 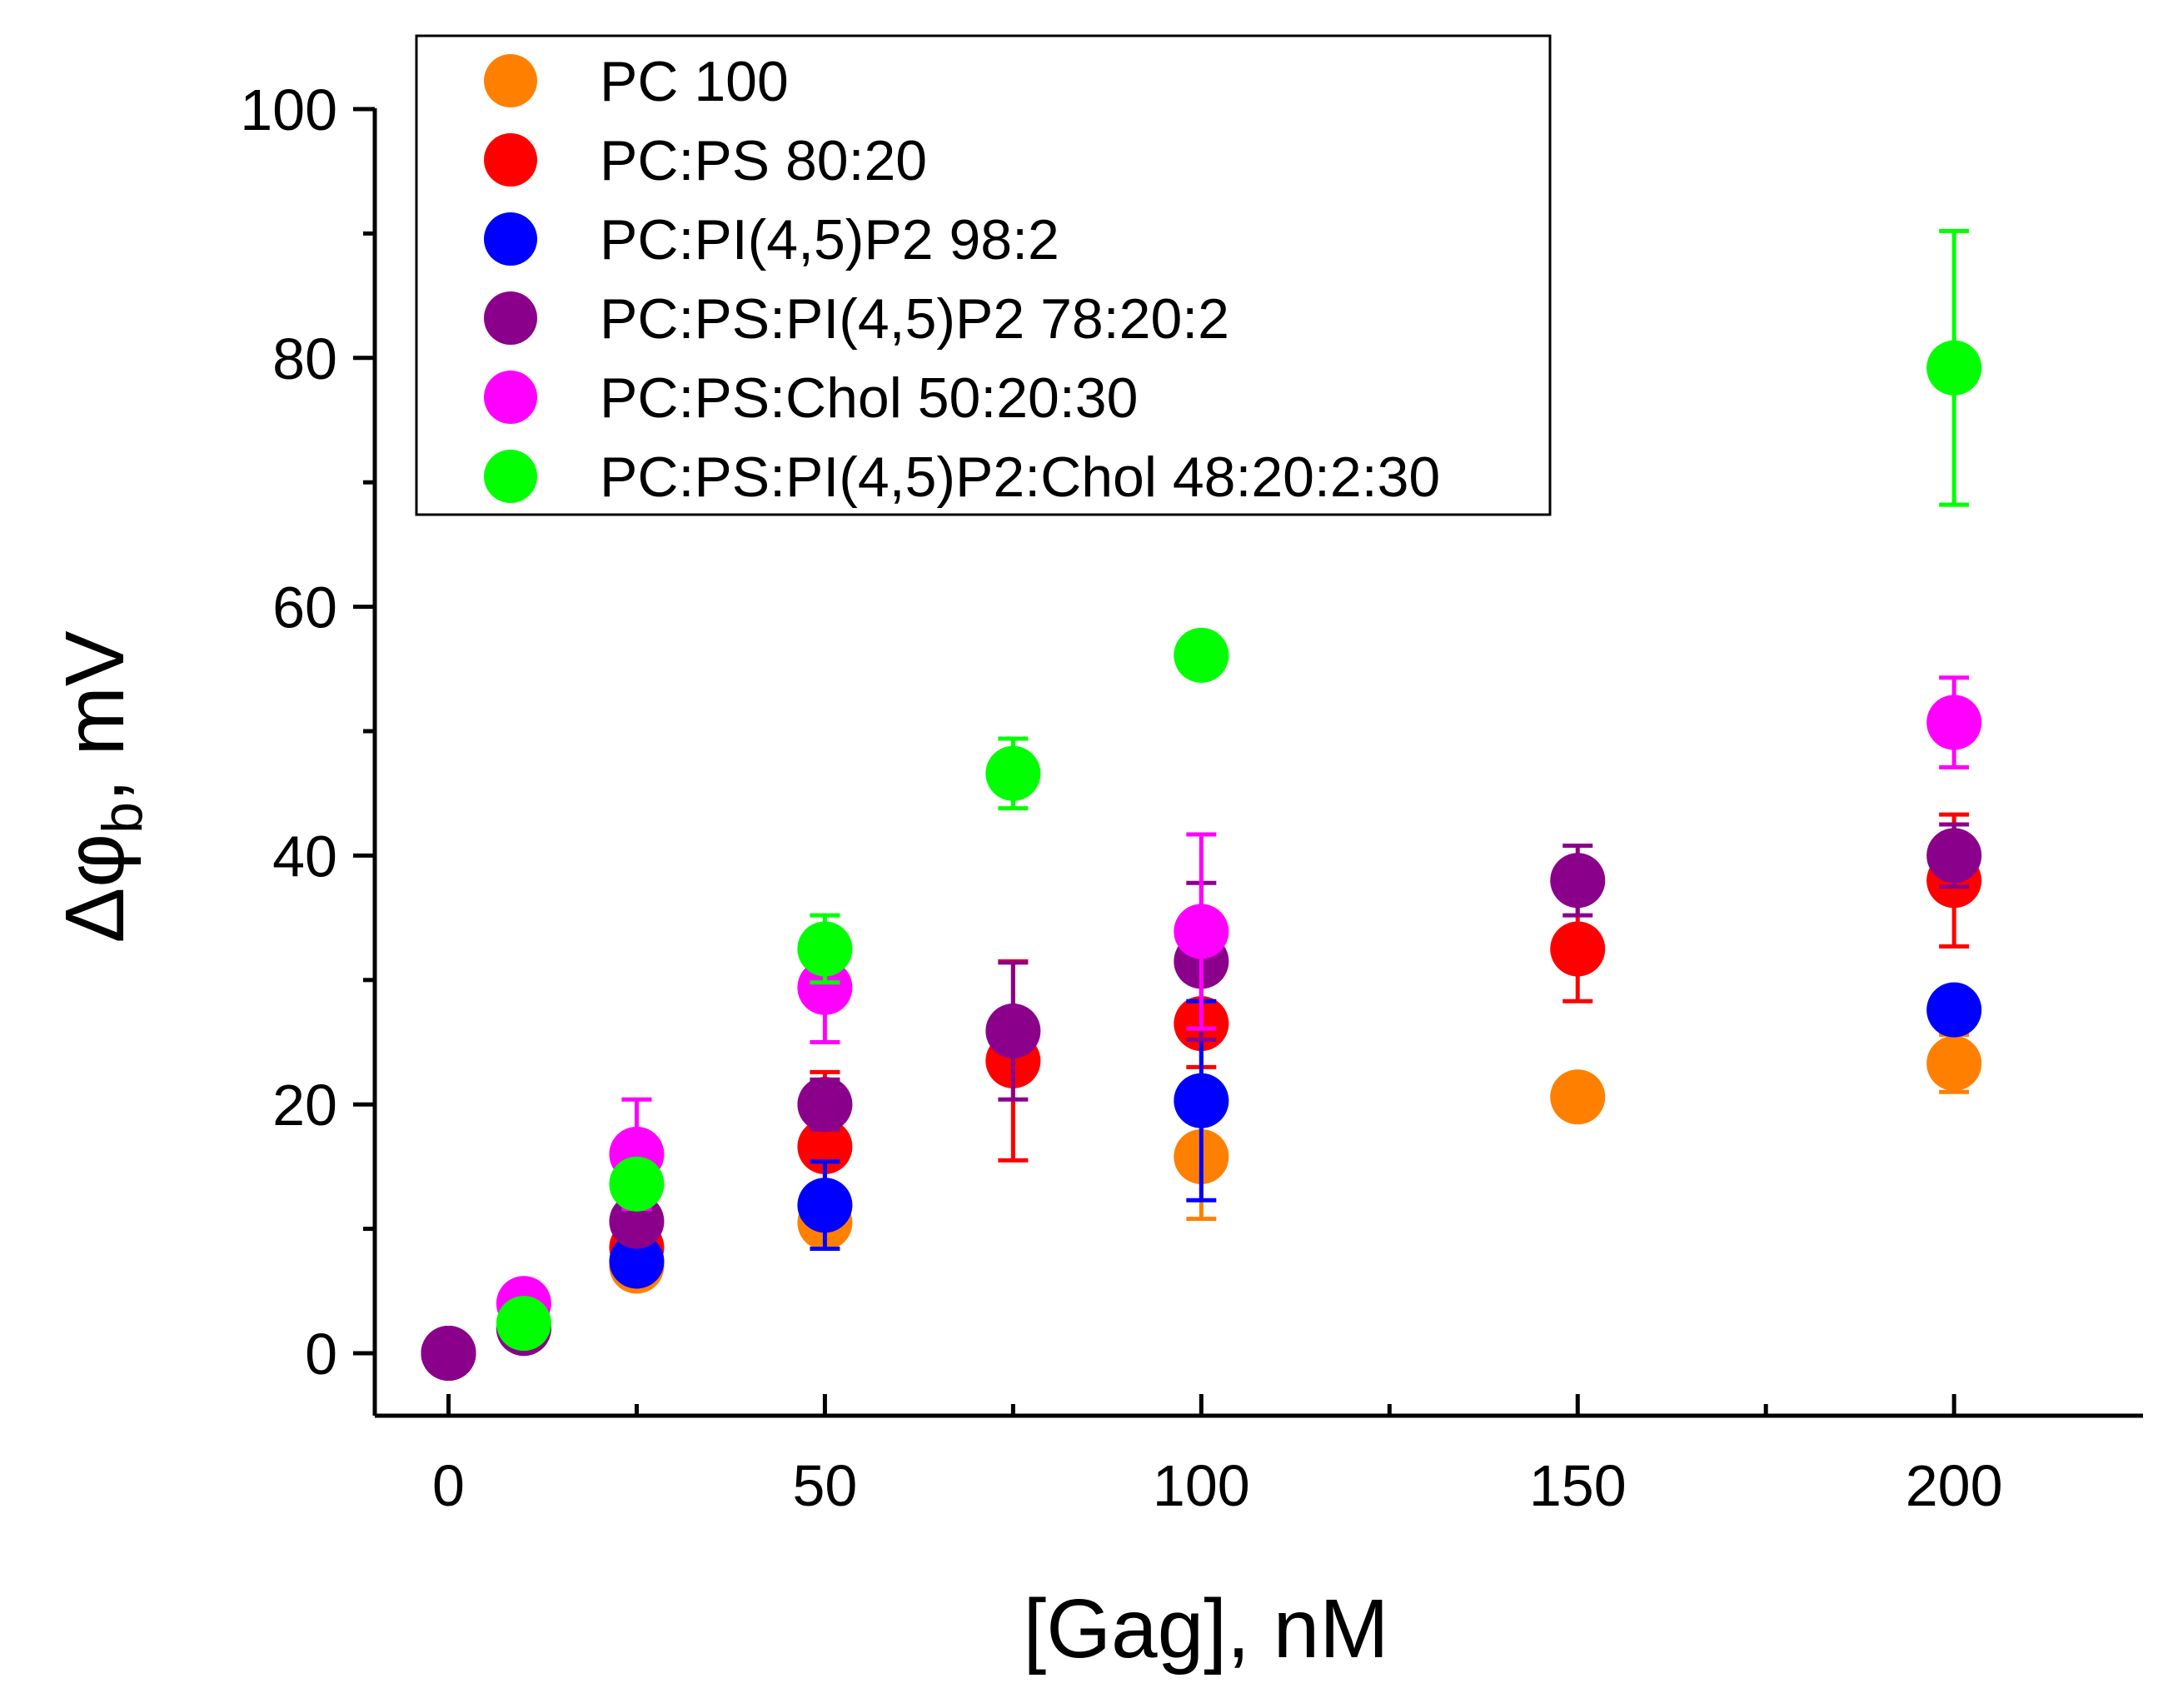 I want to click on legend-box, so click(x=983, y=275).